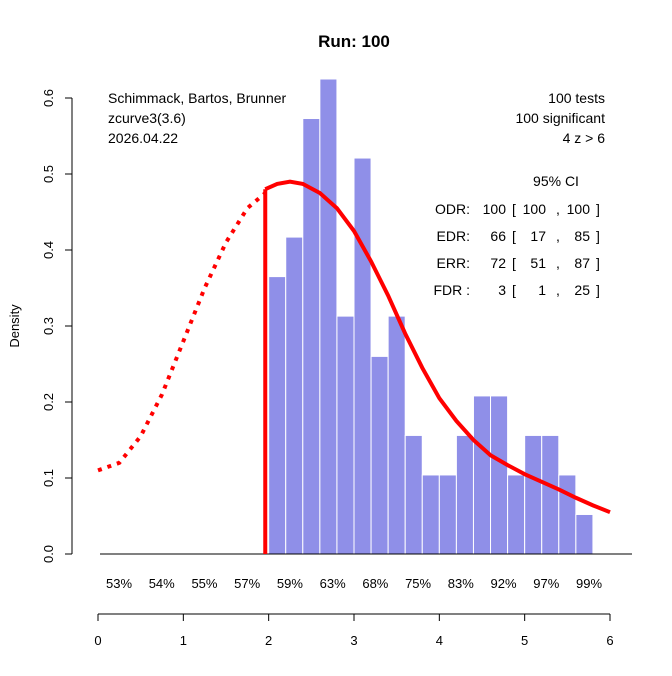 Image resolution: width=672 pixels, height=676 pixels. I want to click on stat-ci-high: 85, so click(582, 236).